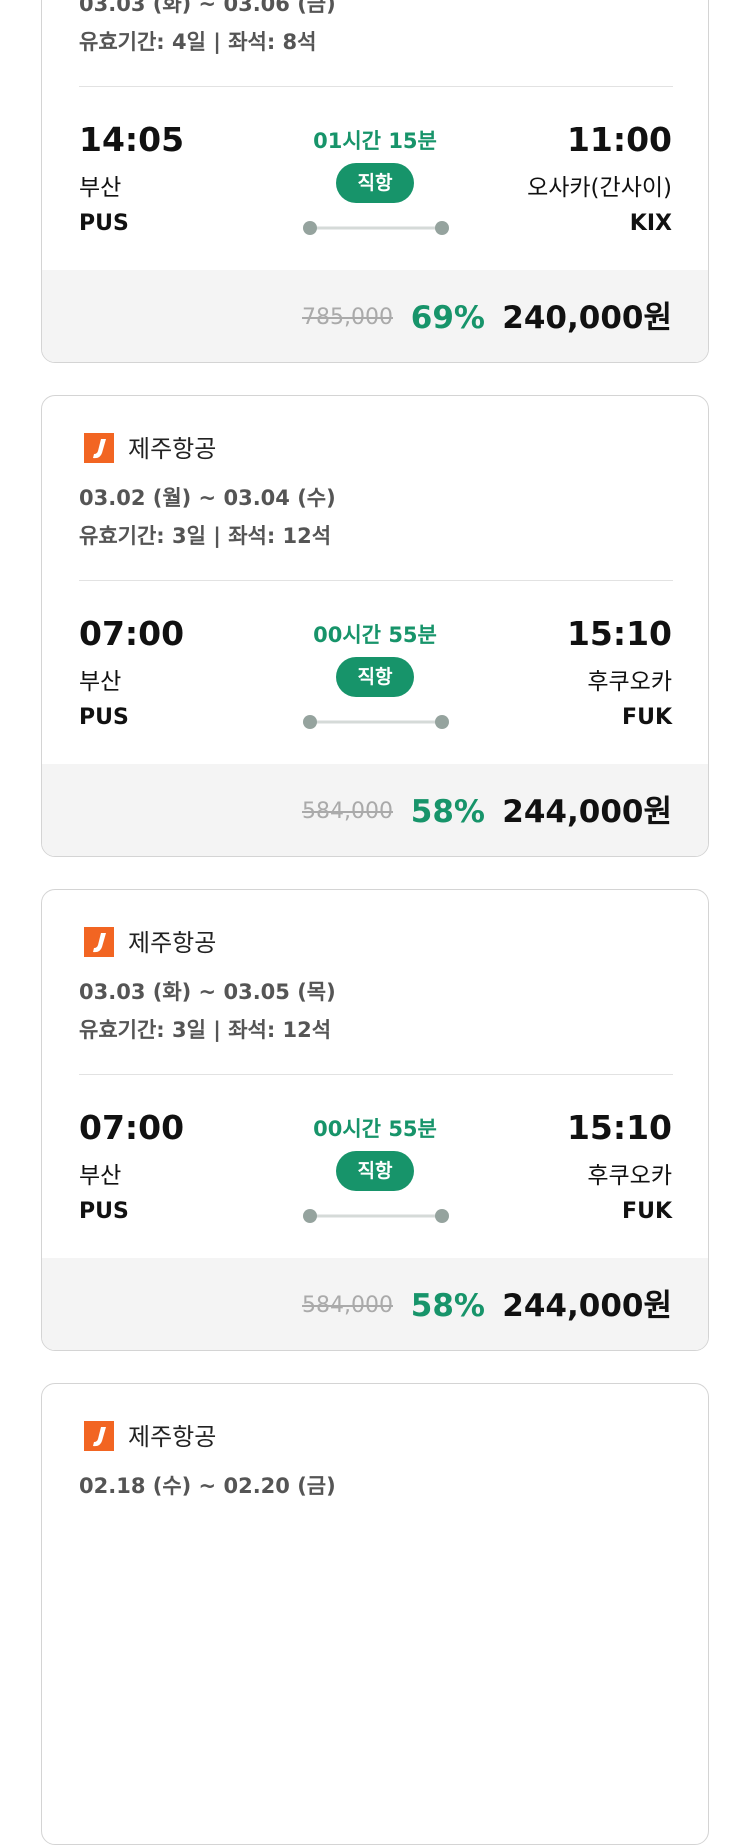 The image size is (750, 1845). What do you see at coordinates (587, 318) in the screenshot?
I see `sale-price: 240,000원` at bounding box center [587, 318].